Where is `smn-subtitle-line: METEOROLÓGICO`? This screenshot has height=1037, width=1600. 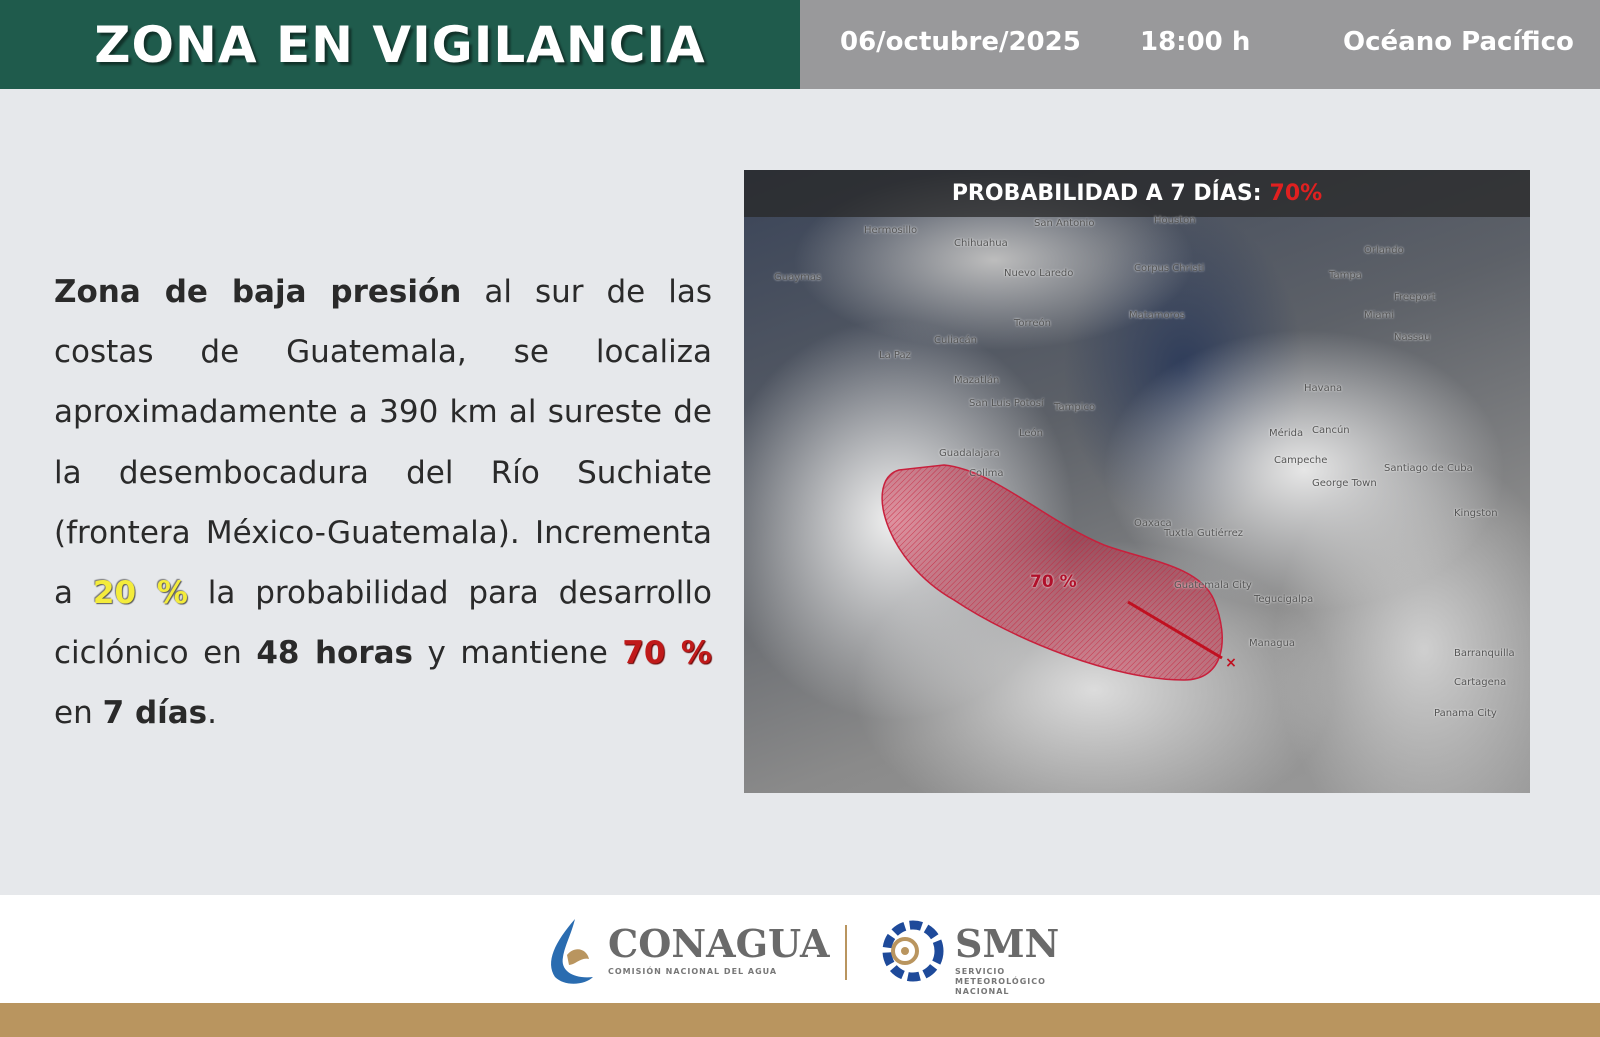
smn-subtitle-line: METEOROLÓGICO is located at coordinates (1000, 981).